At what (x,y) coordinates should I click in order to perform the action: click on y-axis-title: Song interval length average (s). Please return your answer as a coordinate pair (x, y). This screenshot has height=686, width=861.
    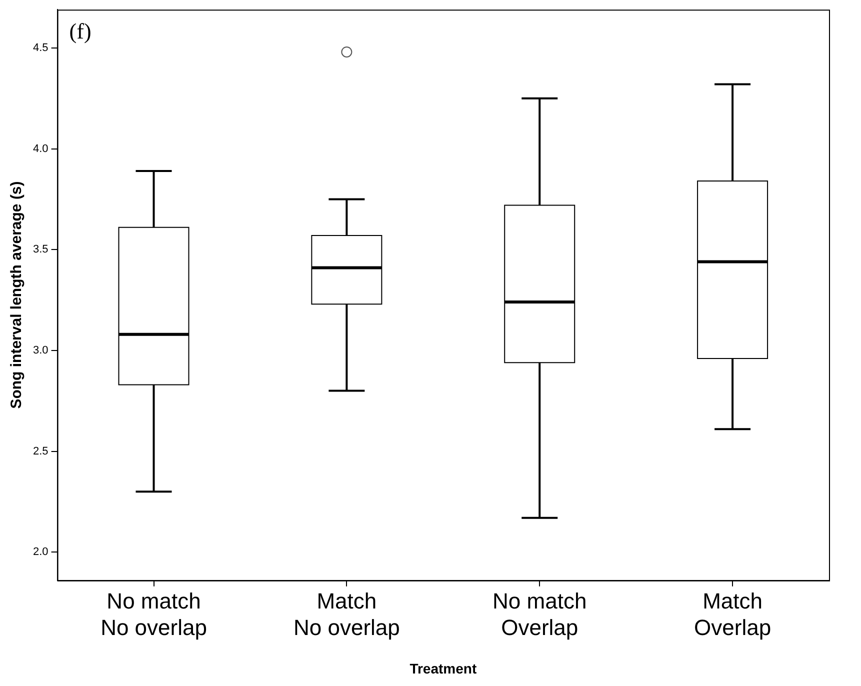
    Looking at the image, I should click on (17, 295).